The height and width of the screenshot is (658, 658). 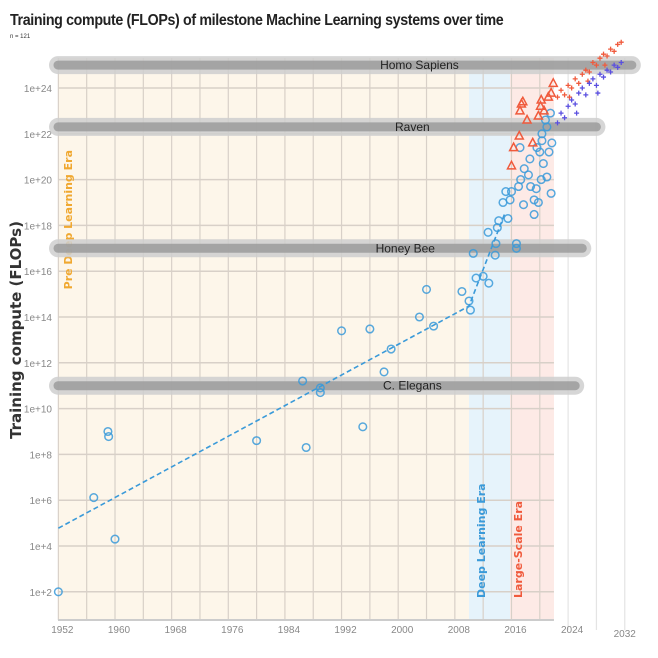 I want to click on x-tick-label: 1968, so click(x=176, y=630).